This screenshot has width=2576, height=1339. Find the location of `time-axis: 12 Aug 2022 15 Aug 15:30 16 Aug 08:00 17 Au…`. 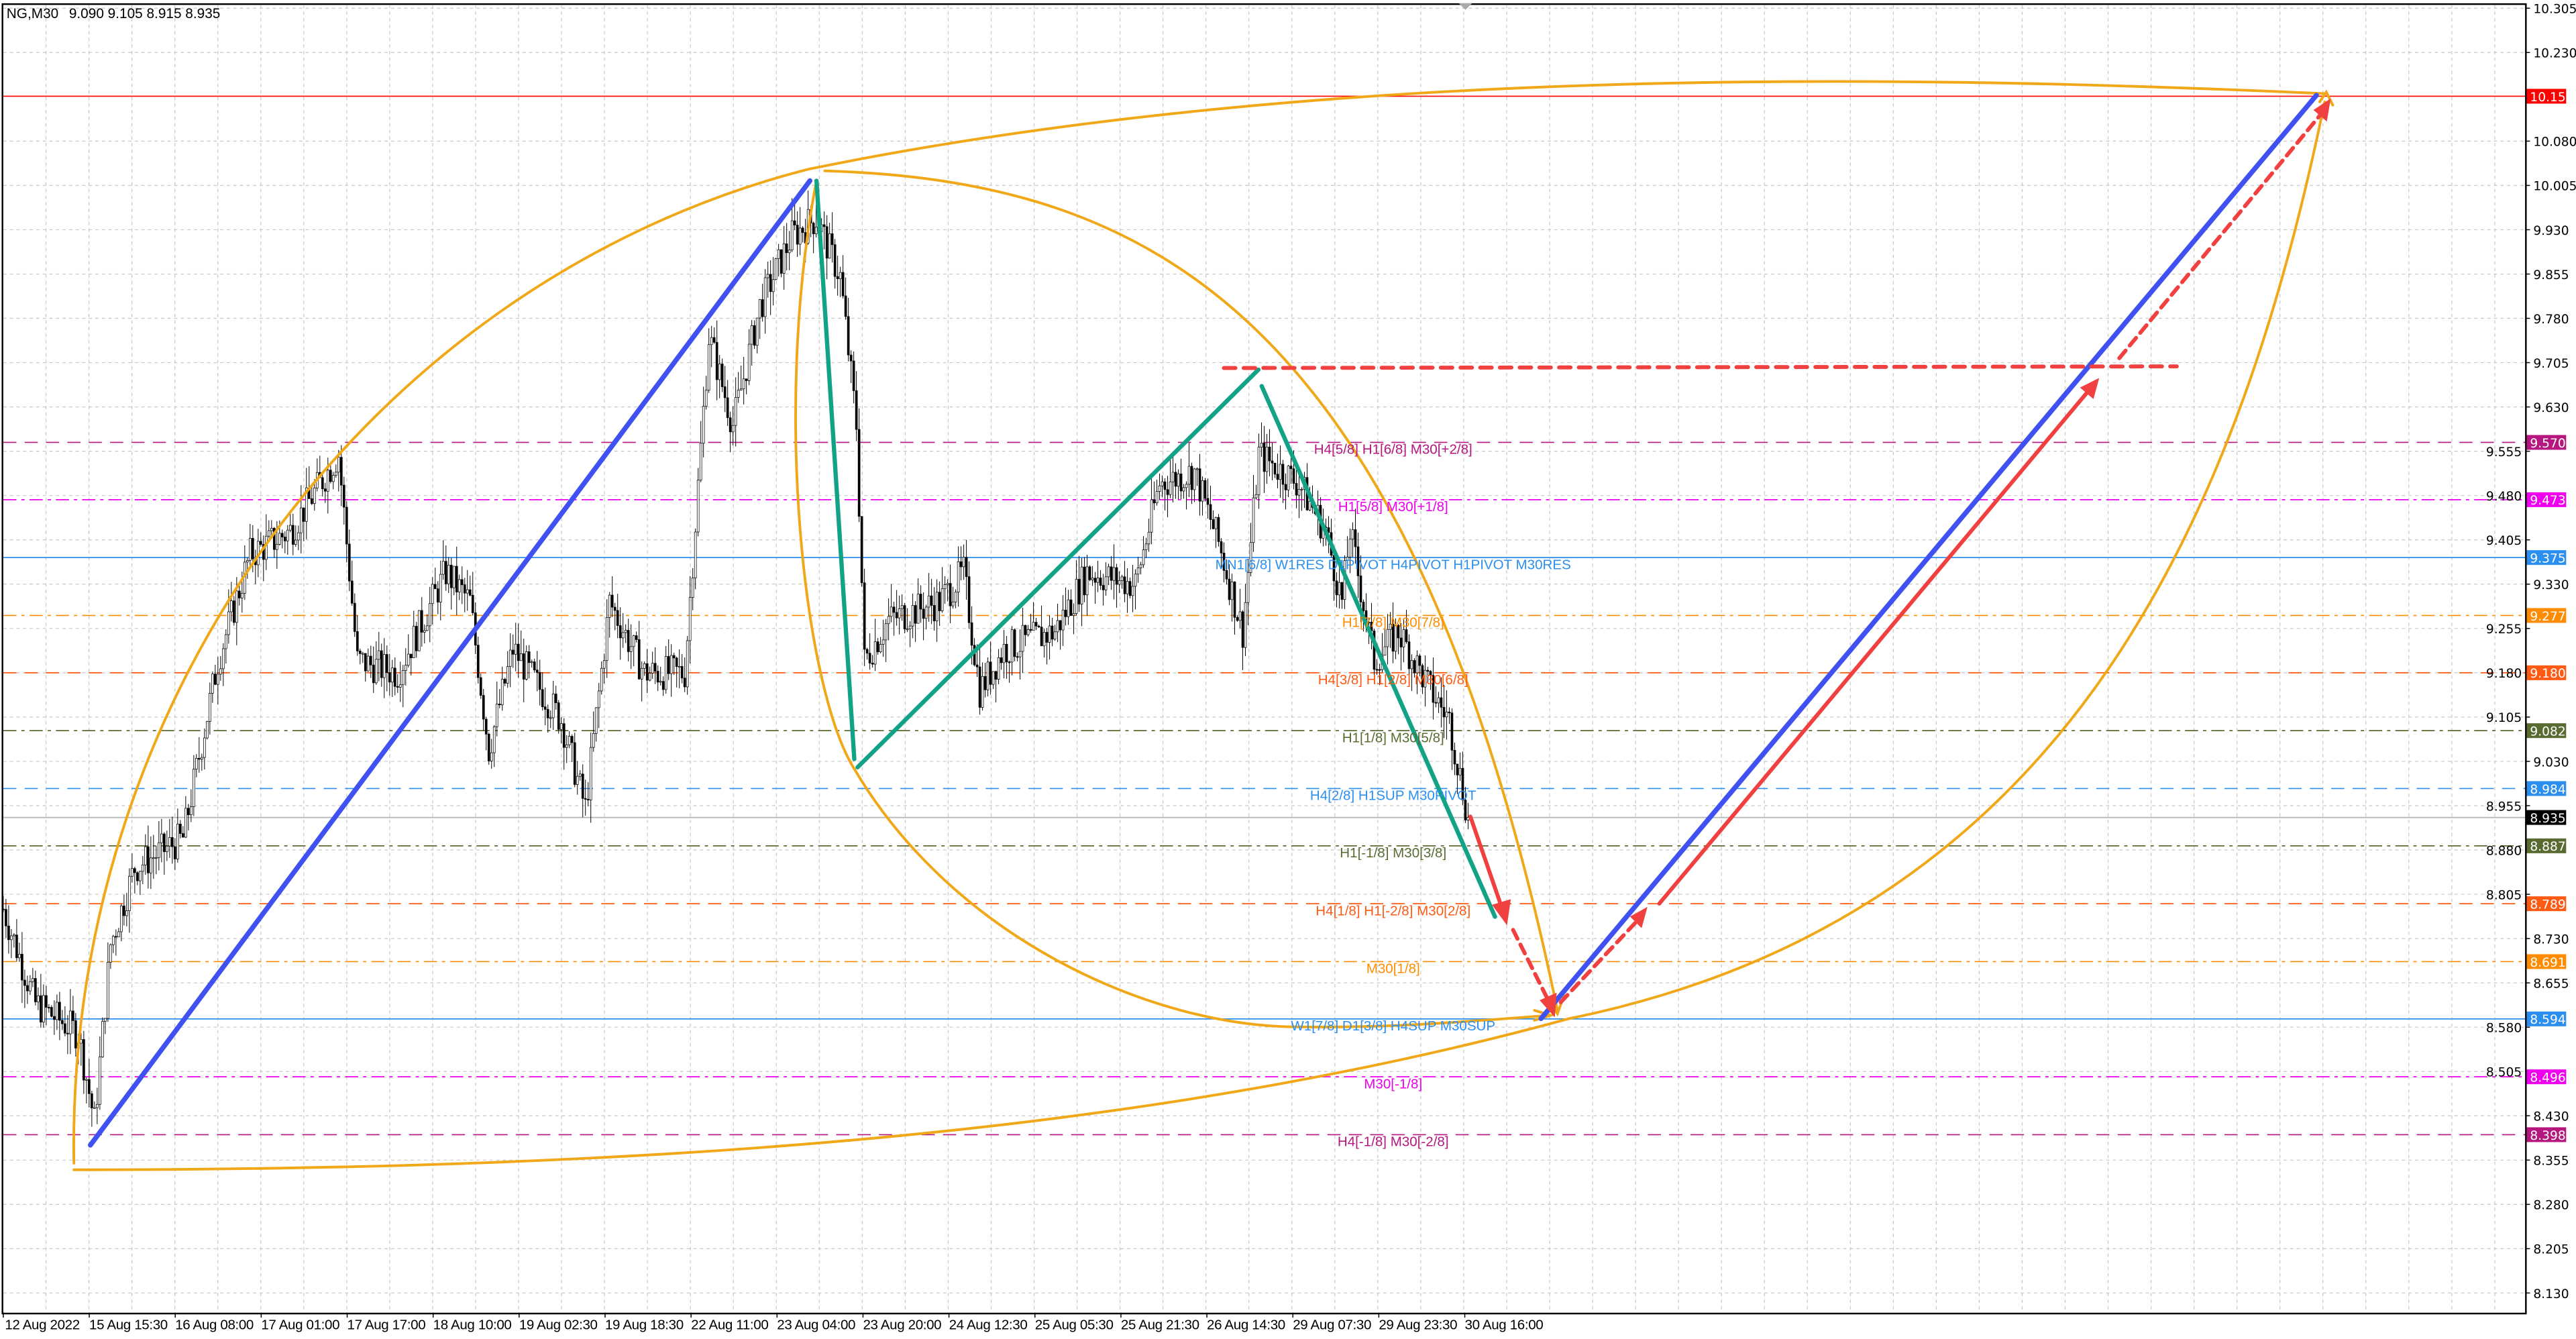

time-axis: 12 Aug 2022 15 Aug 15:30 16 Aug 08:00 17 Au… is located at coordinates (773, 1322).